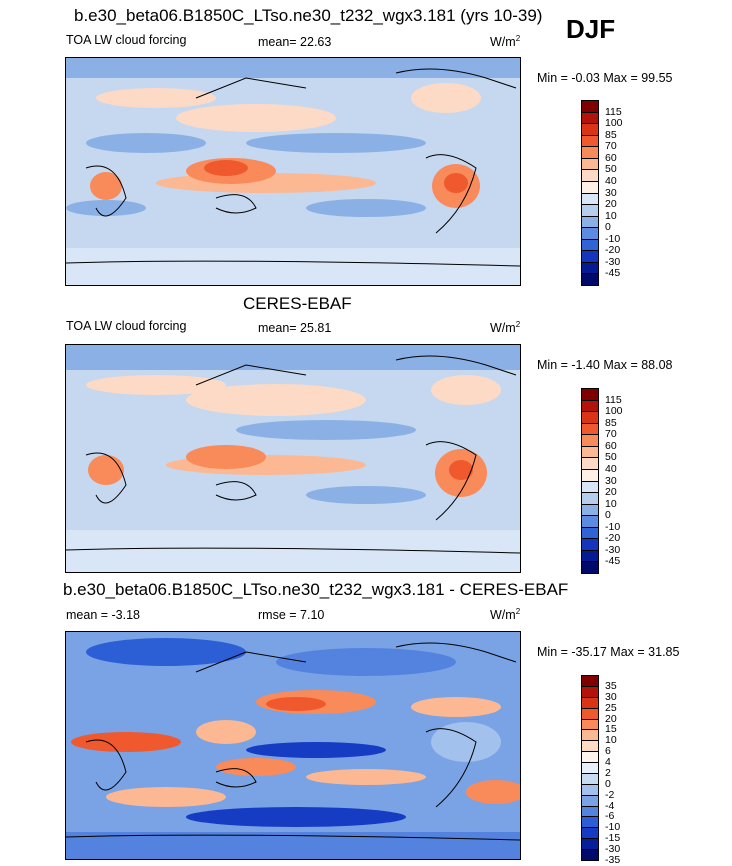 Image resolution: width=732 pixels, height=866 pixels. What do you see at coordinates (611, 729) in the screenshot?
I see `colorbar-label: 15` at bounding box center [611, 729].